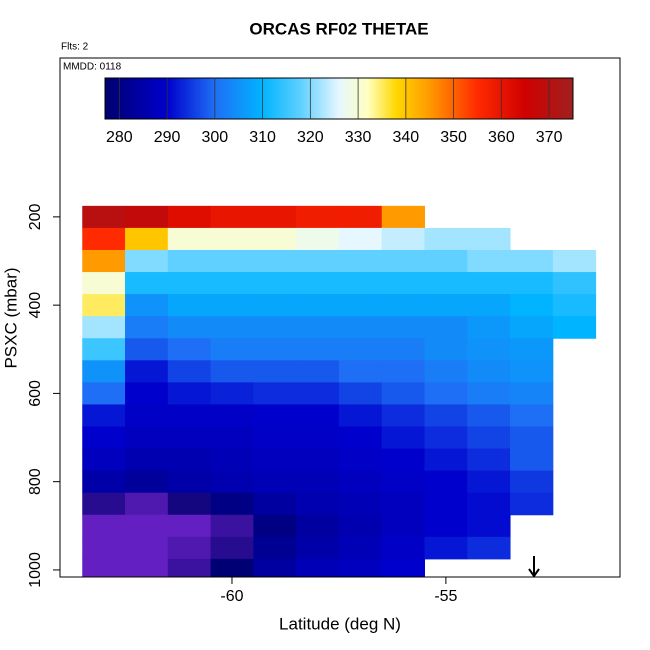  What do you see at coordinates (549, 137) in the screenshot?
I see `colorbar-tick-label: 370` at bounding box center [549, 137].